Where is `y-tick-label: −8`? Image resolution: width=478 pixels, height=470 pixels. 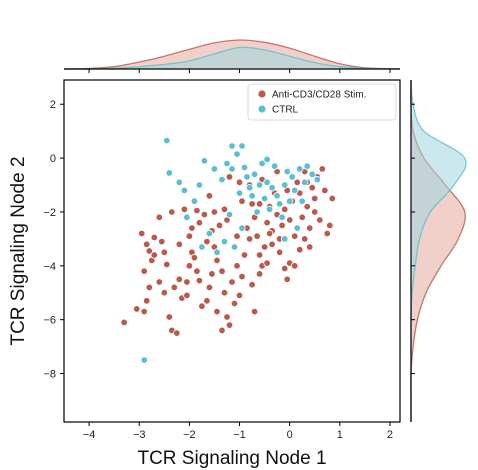 y-tick-label: −8 is located at coordinates (49, 375).